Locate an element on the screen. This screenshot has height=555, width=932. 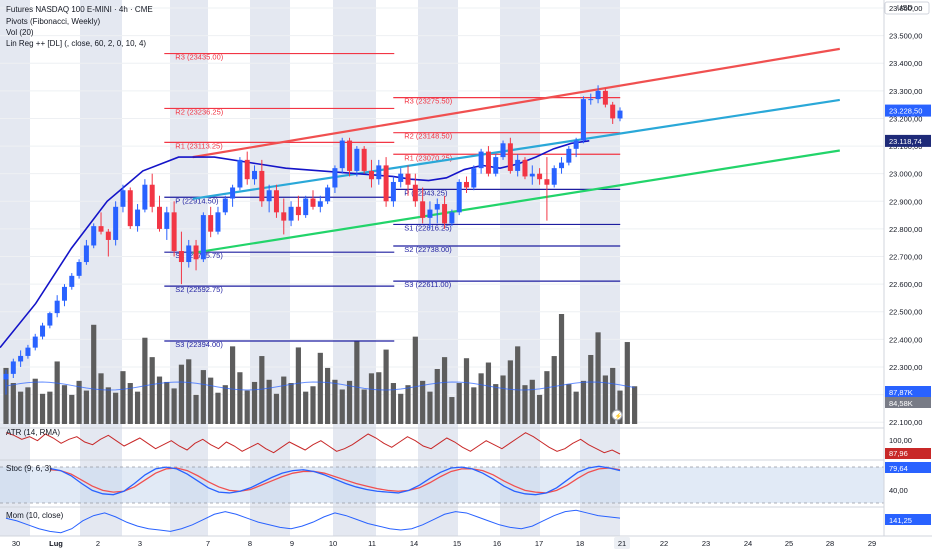
currency-label: USD is located at coordinates (905, 7).